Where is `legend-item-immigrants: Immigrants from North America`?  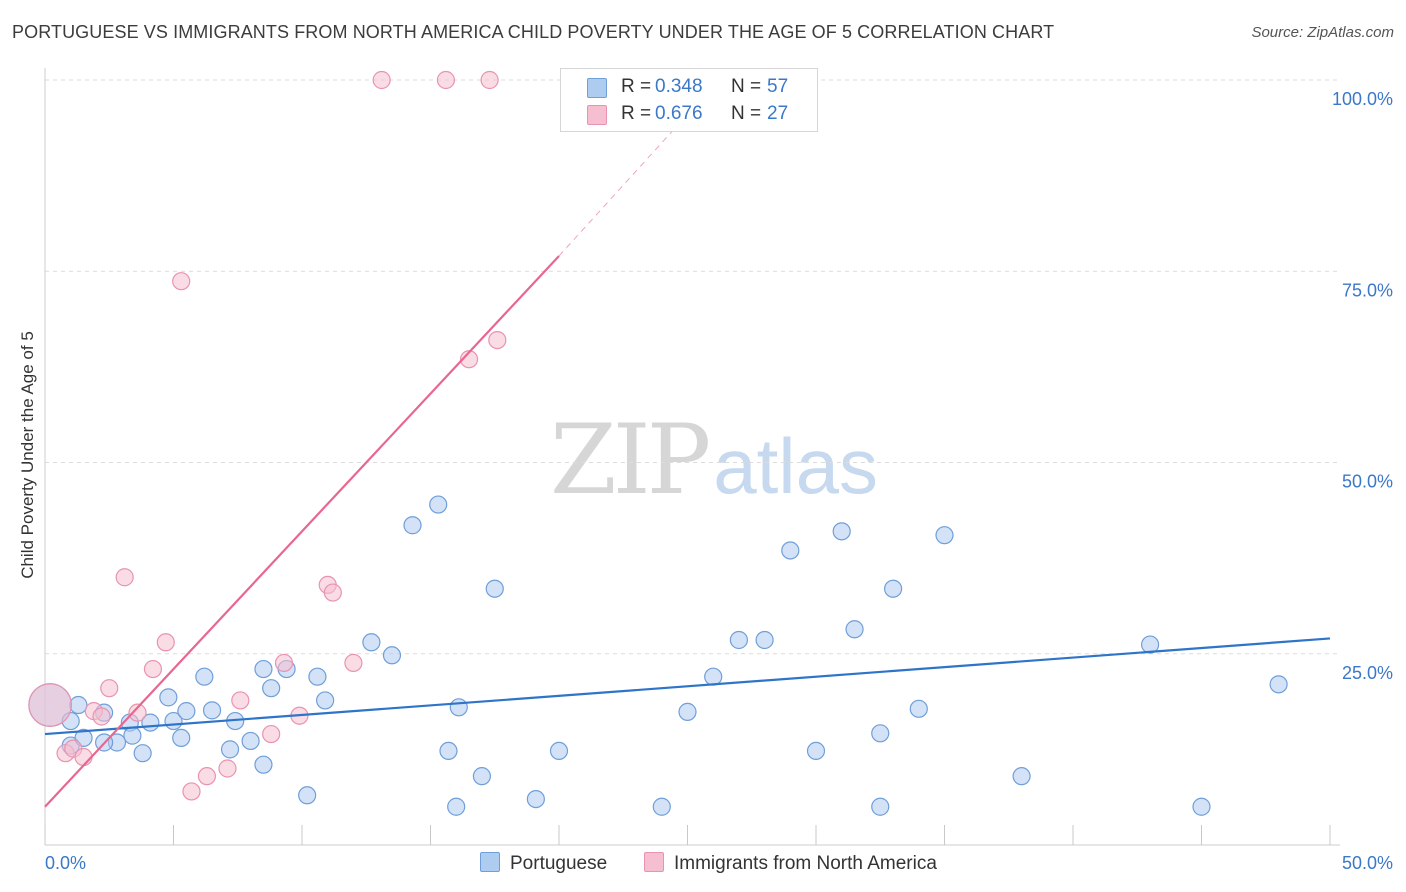 legend-item-immigrants: Immigrants from North America is located at coordinates (790, 864).